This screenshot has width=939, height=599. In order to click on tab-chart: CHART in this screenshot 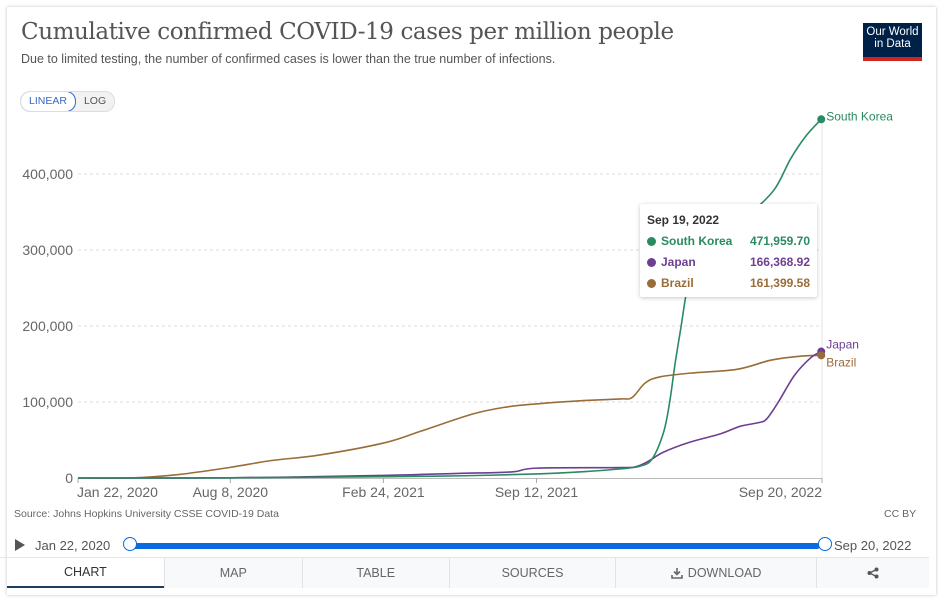, I will do `click(85, 573)`.